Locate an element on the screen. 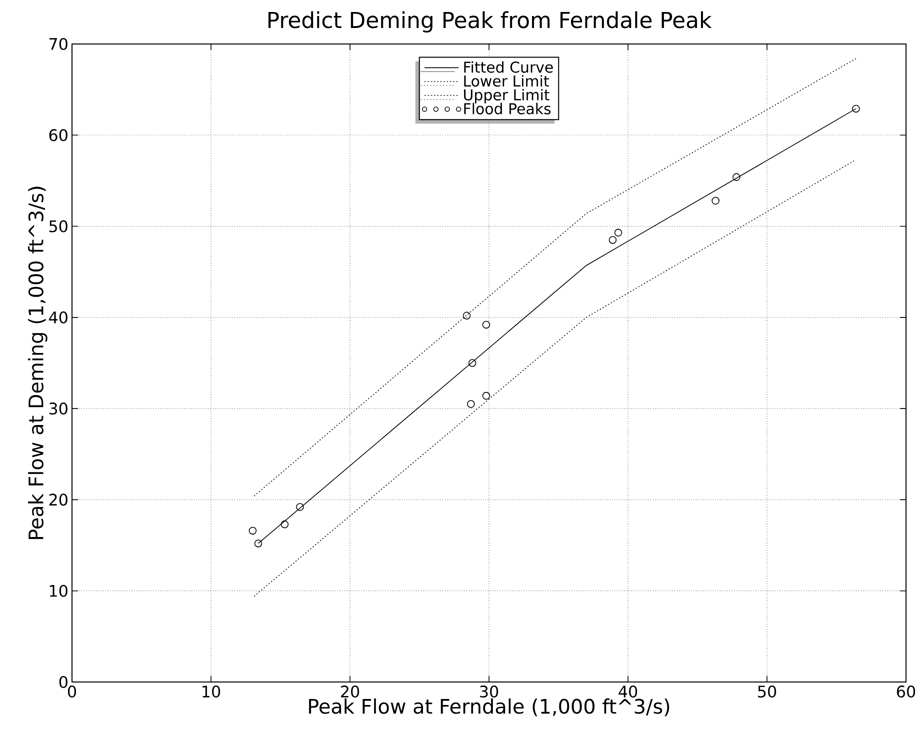 Image resolution: width=922 pixels, height=738 pixels. y-tick-label: 50 is located at coordinates (58, 226).